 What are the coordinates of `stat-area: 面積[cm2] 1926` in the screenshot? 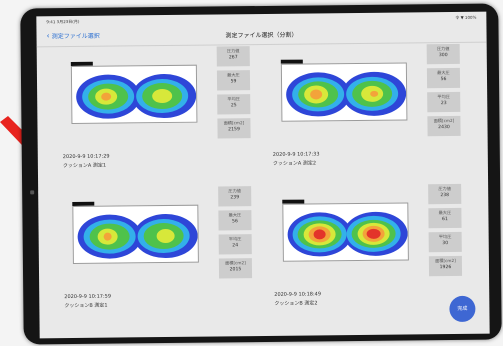 It's located at (445, 266).